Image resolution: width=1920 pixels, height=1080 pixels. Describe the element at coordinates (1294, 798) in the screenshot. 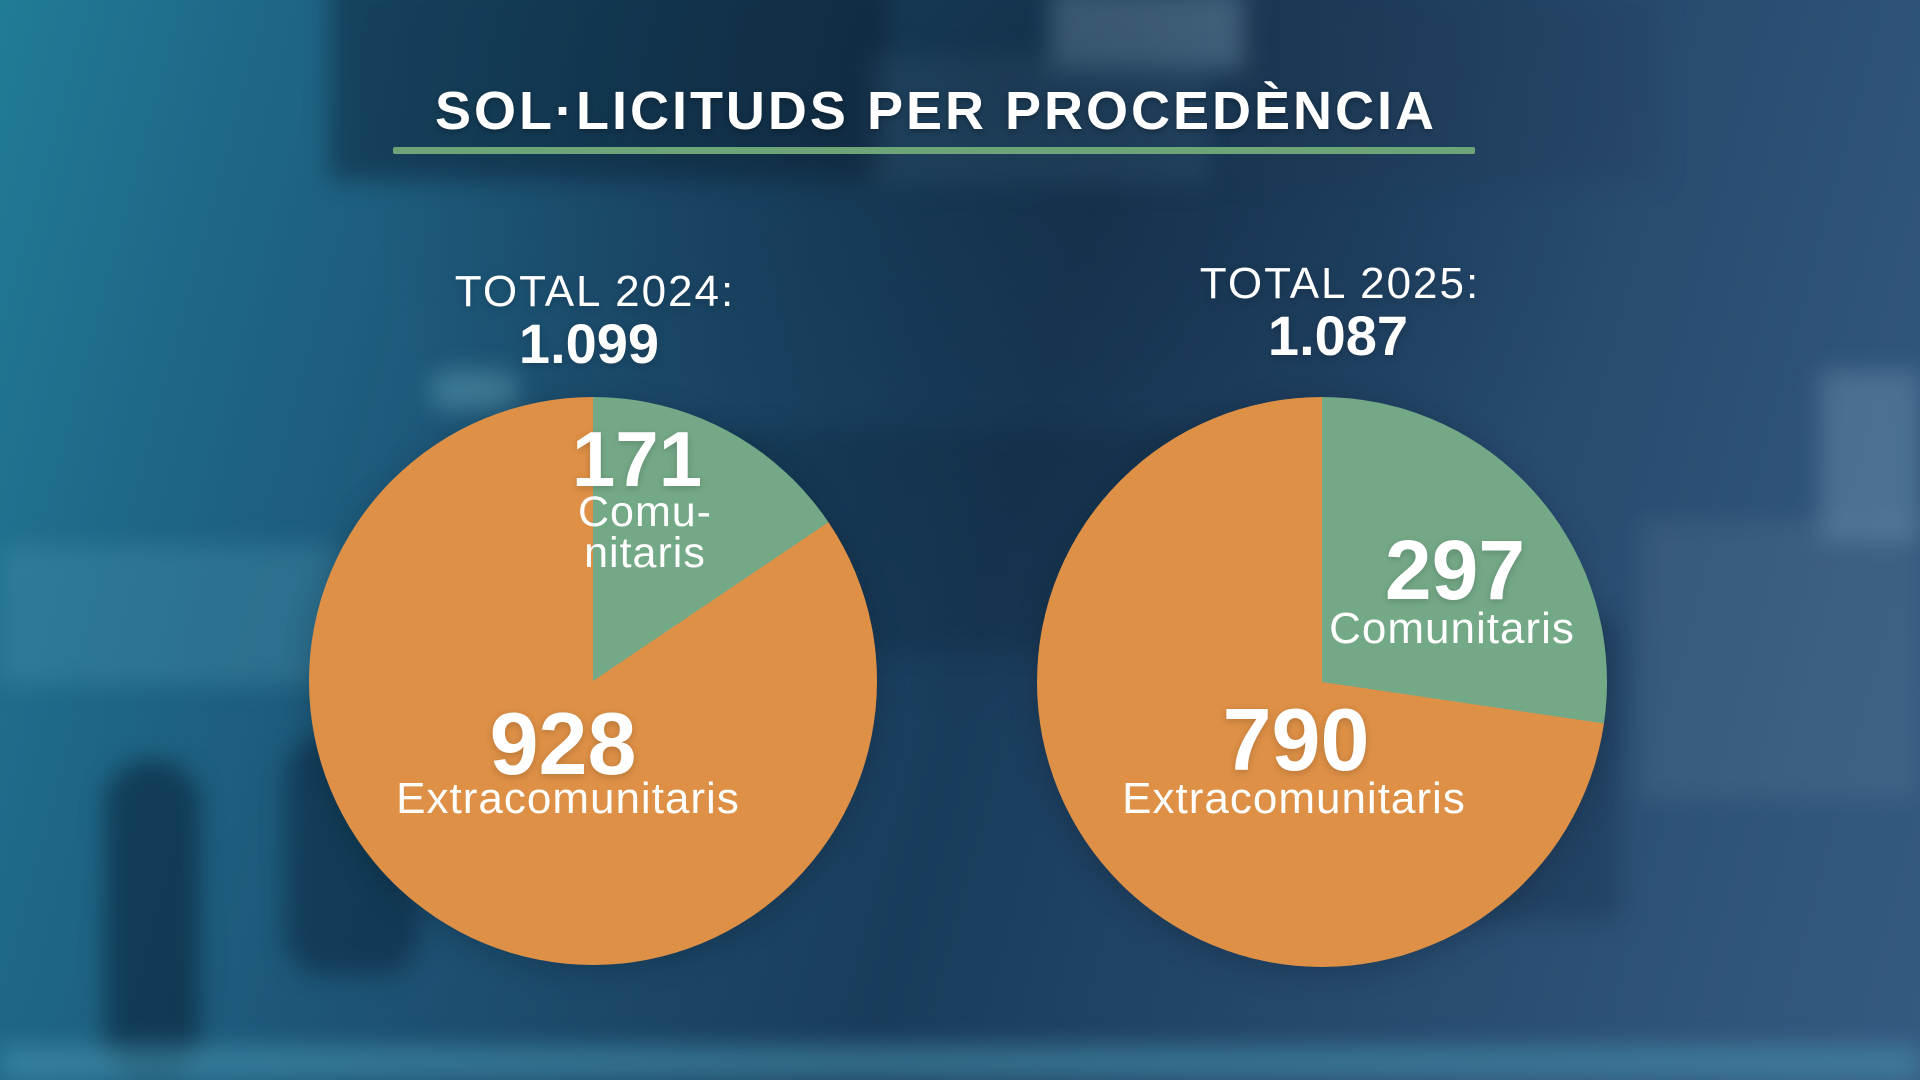

I see `pie-2025-extracomunitaris-label: Extracomunitaris` at that location.